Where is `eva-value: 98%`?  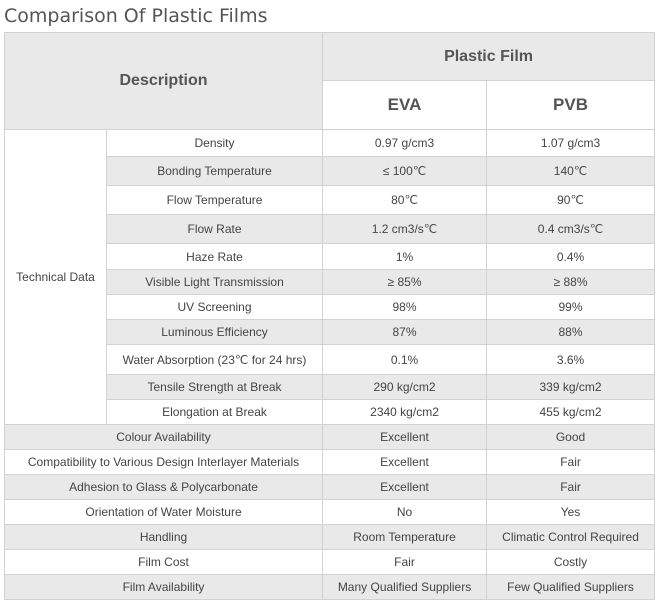
eva-value: 98% is located at coordinates (405, 307).